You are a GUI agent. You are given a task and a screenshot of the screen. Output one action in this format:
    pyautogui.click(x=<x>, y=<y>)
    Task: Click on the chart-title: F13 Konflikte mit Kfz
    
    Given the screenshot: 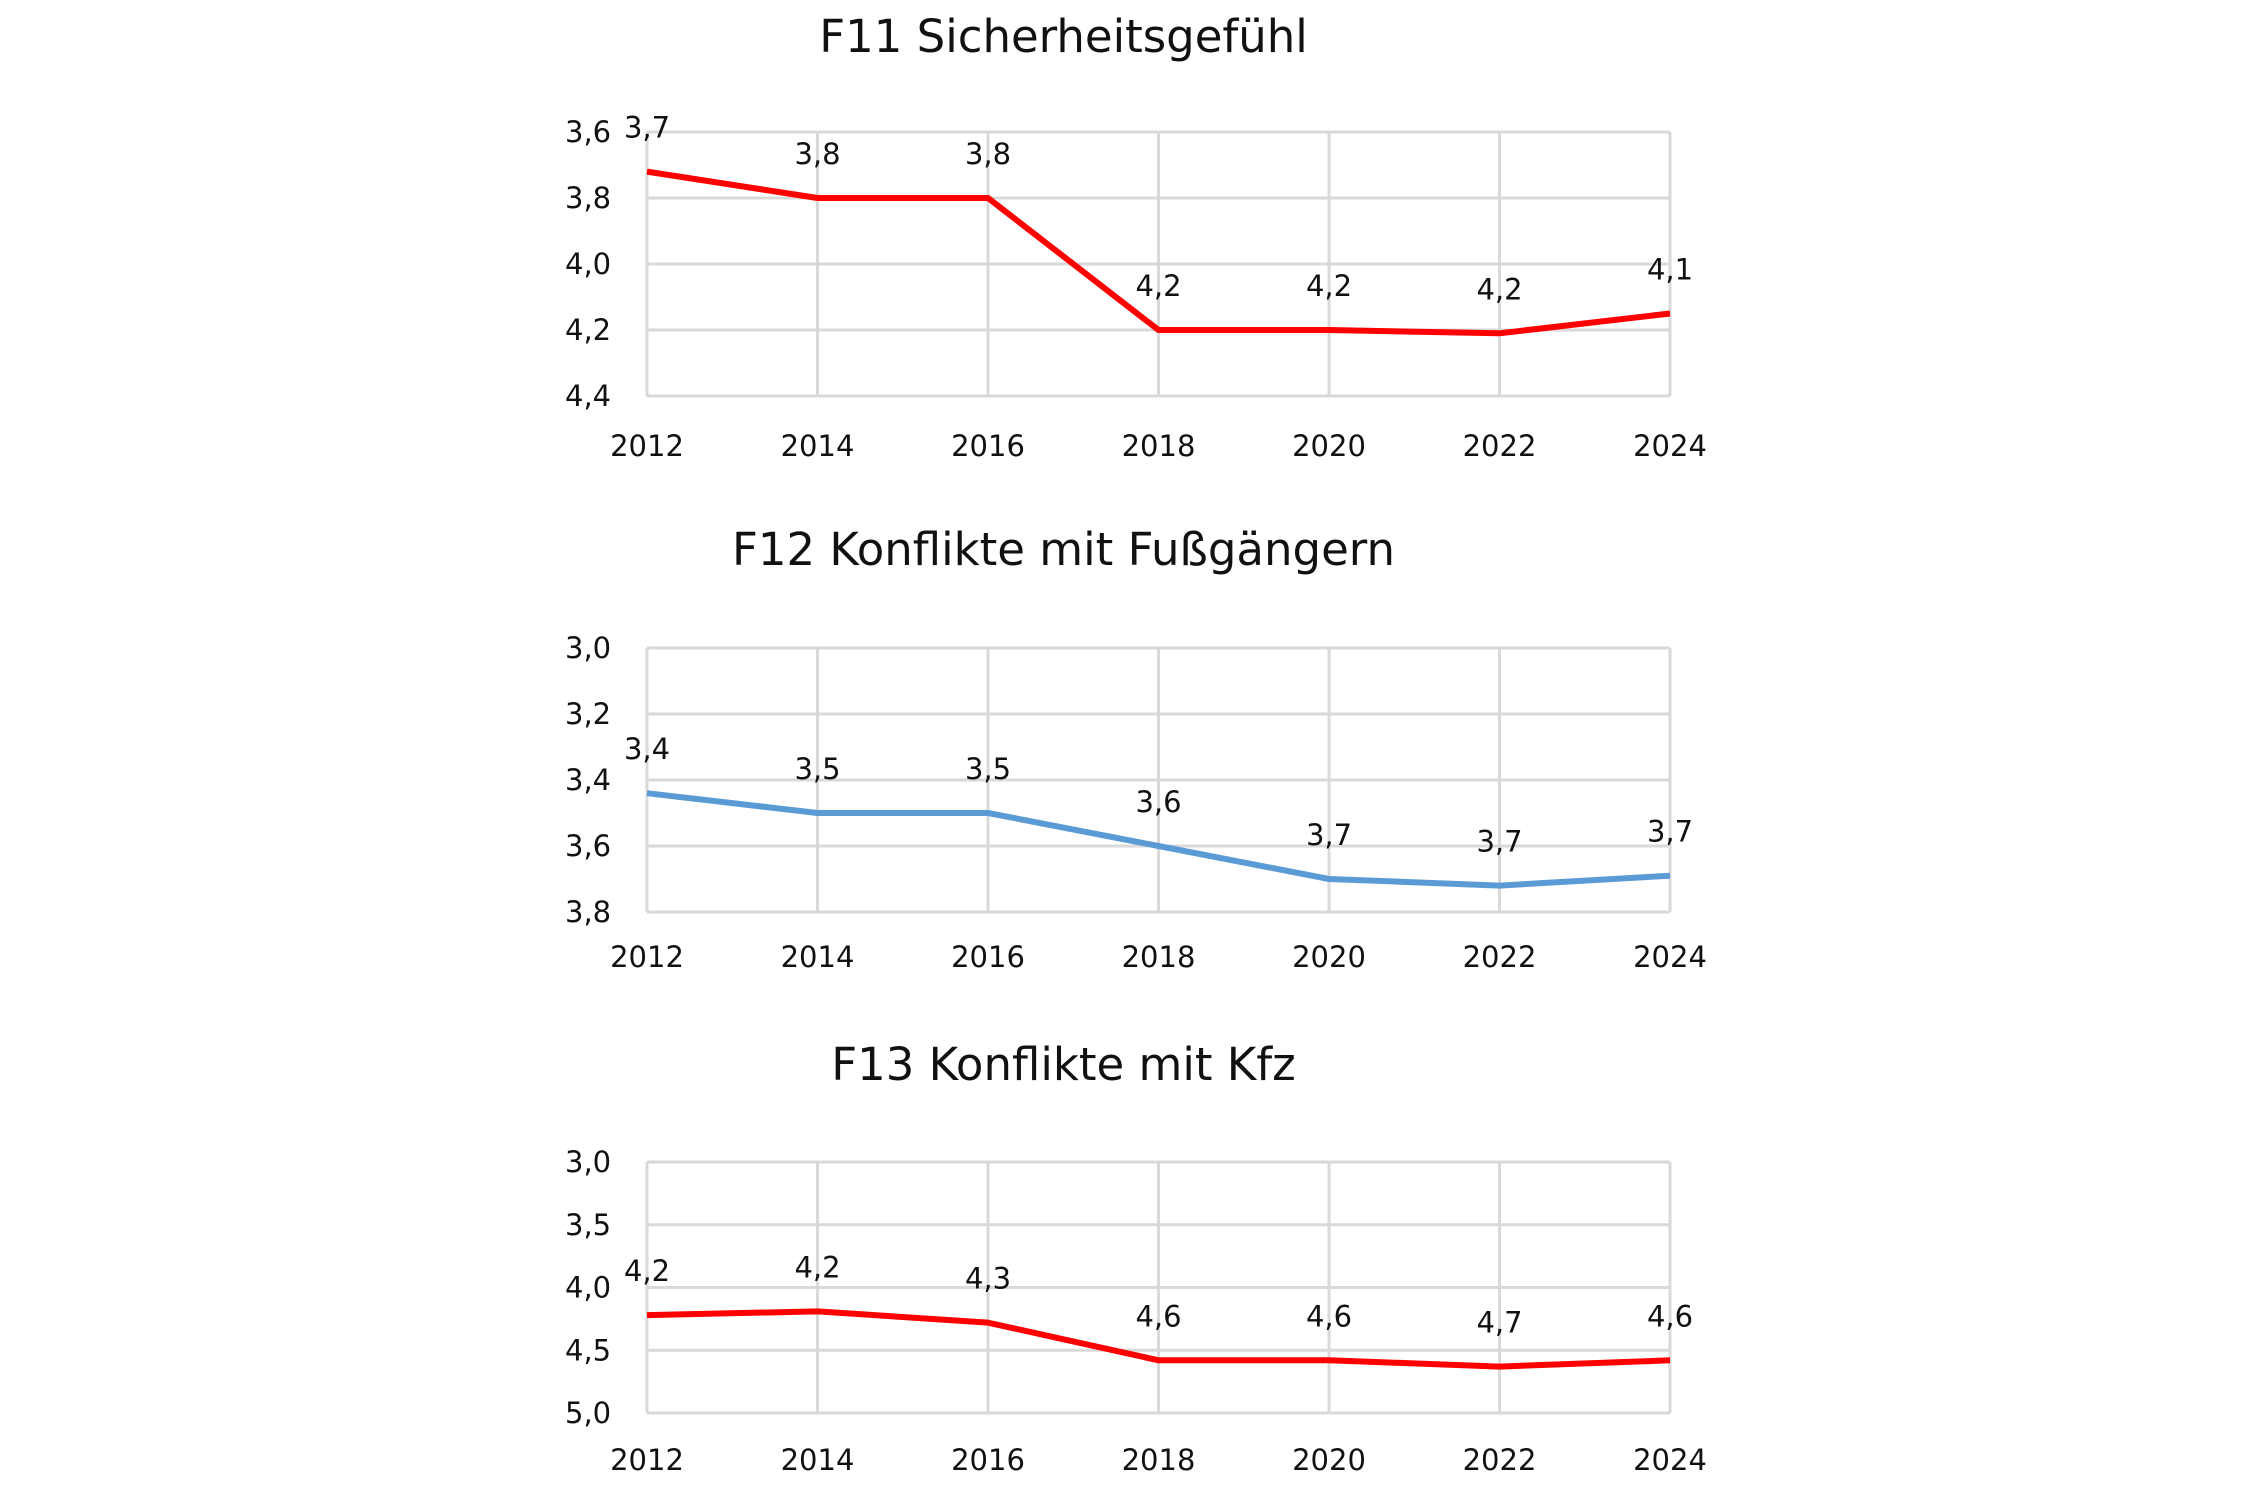 What is the action you would take?
    pyautogui.click(x=1063, y=1064)
    